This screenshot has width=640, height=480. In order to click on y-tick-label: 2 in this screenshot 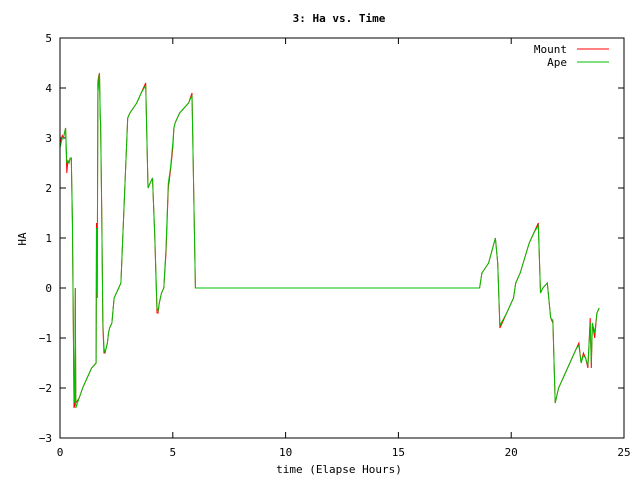, I will do `click(48, 188)`.